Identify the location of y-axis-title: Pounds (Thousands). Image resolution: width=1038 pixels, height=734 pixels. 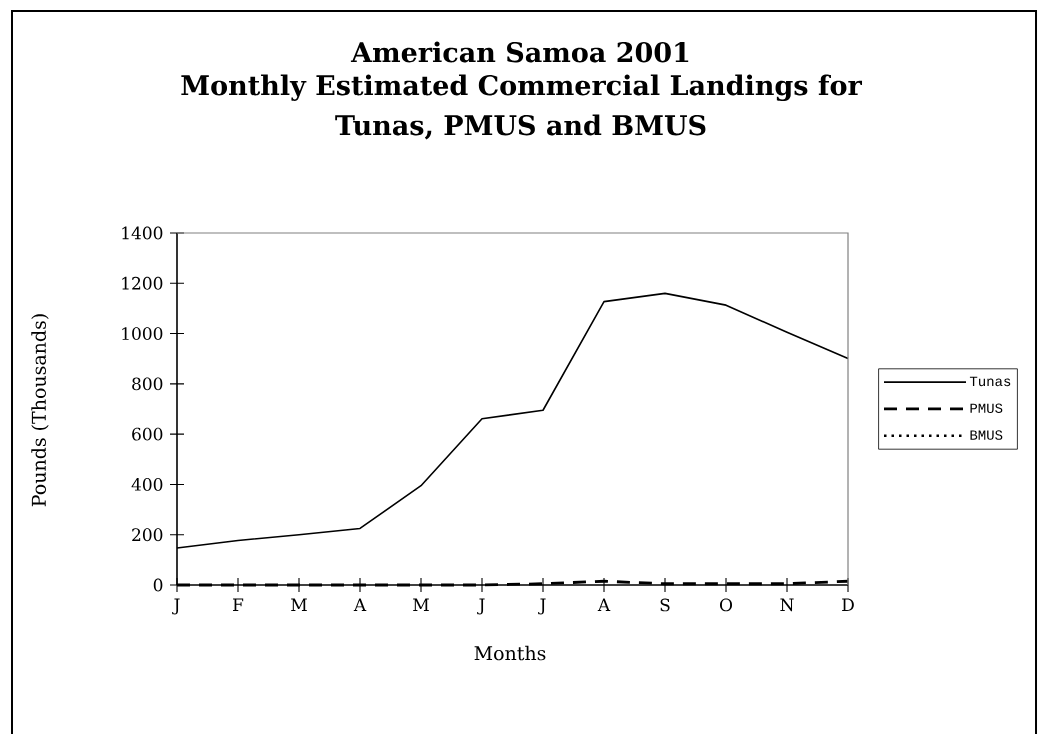
(40, 410).